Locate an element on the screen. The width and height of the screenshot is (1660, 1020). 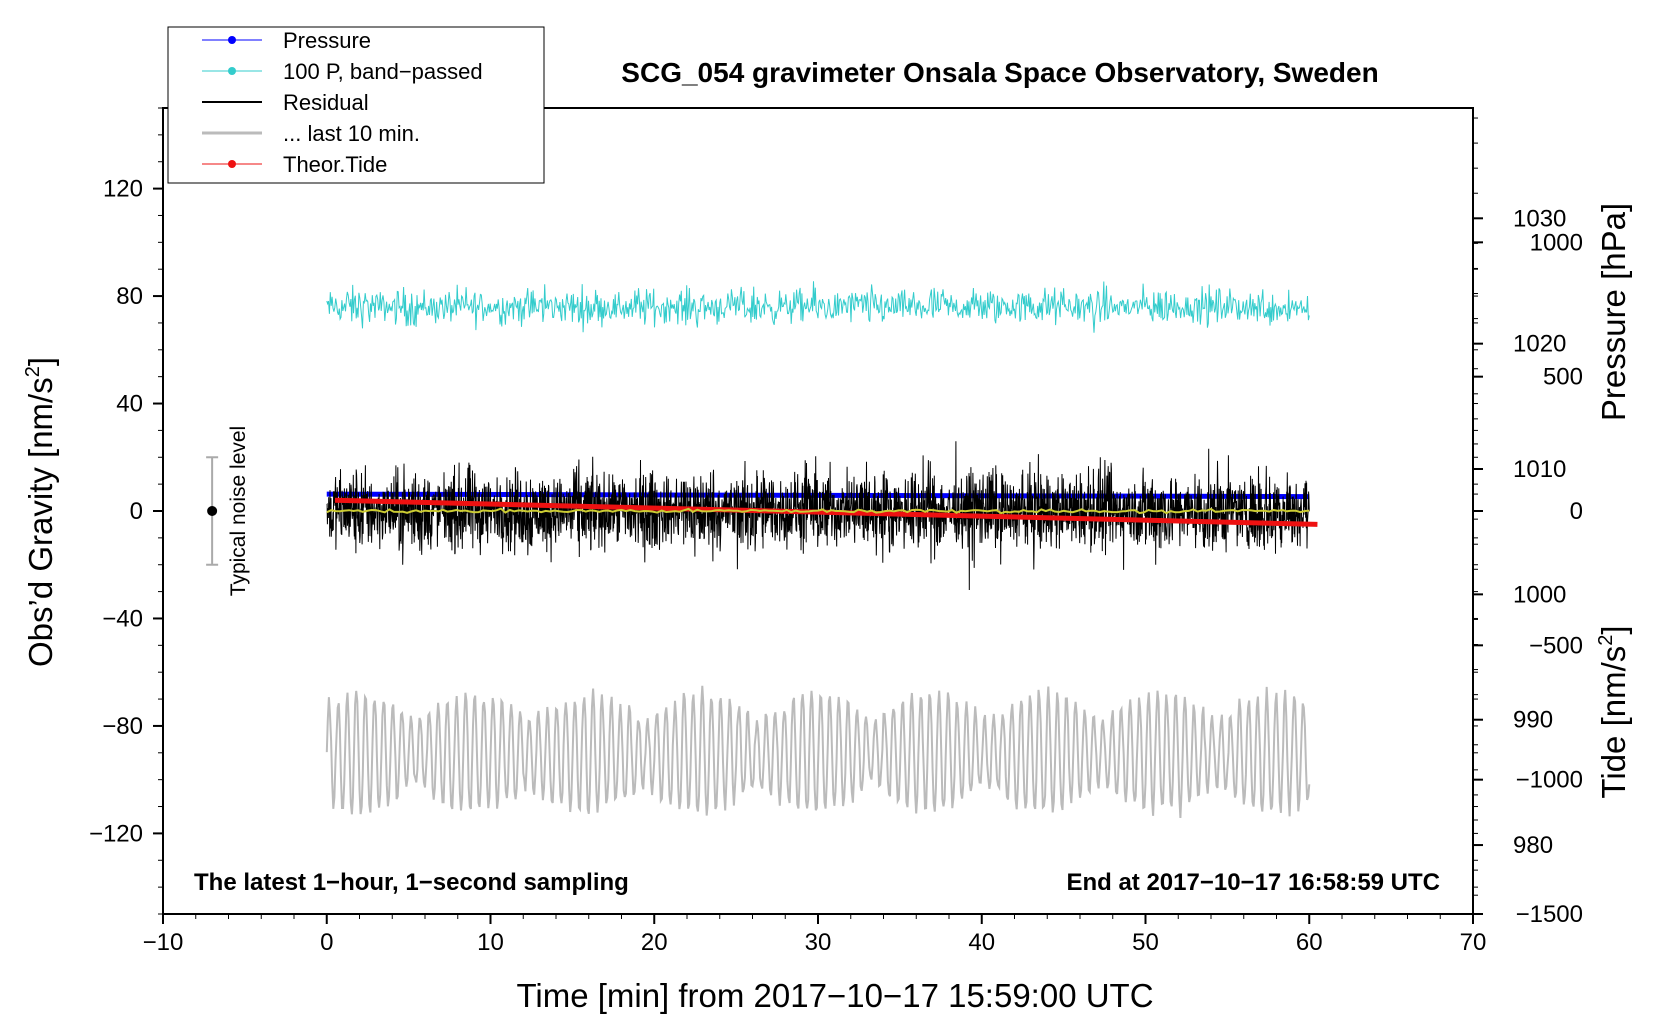
y-left-tick-label: −80 is located at coordinates (122, 726).